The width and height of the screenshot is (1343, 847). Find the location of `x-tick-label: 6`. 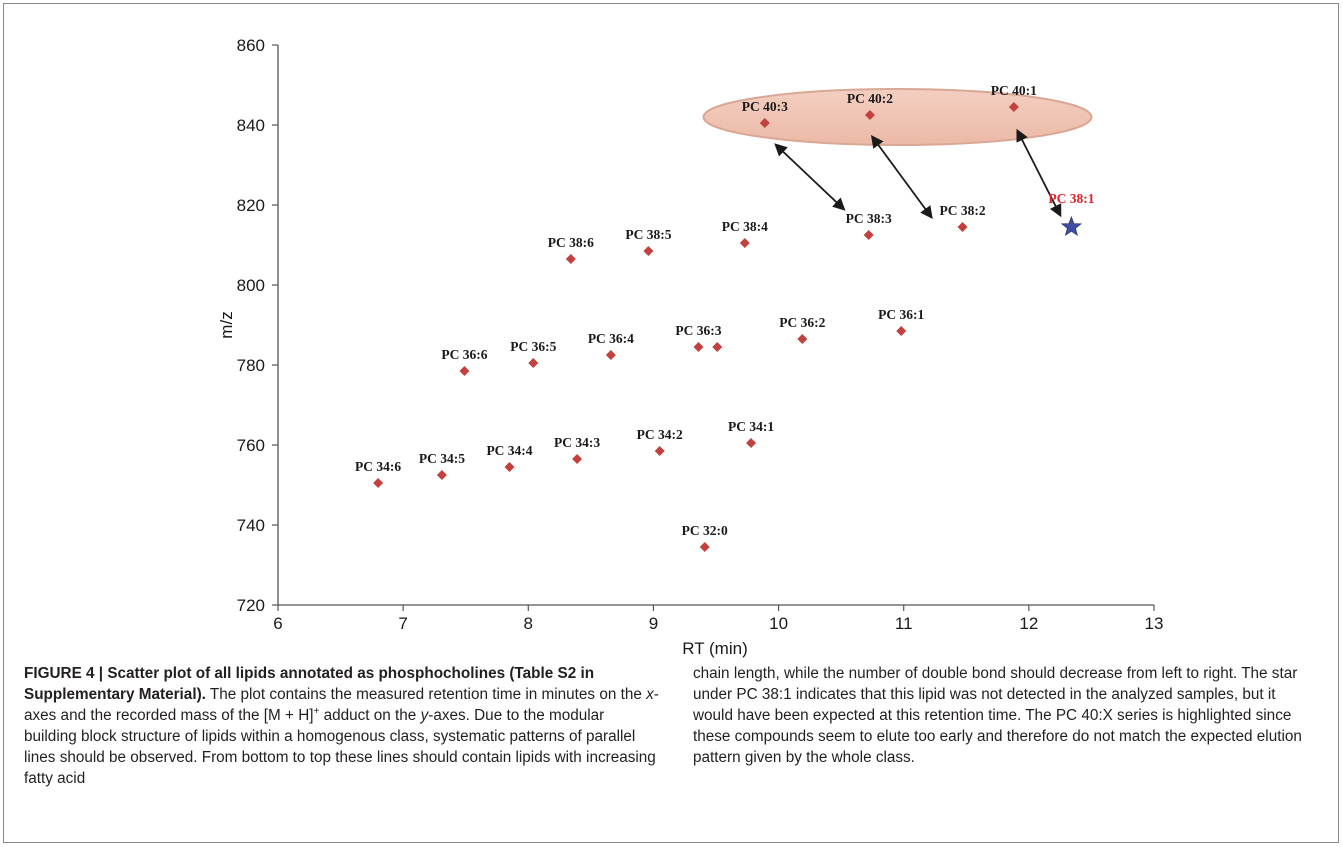

x-tick-label: 6 is located at coordinates (277, 623).